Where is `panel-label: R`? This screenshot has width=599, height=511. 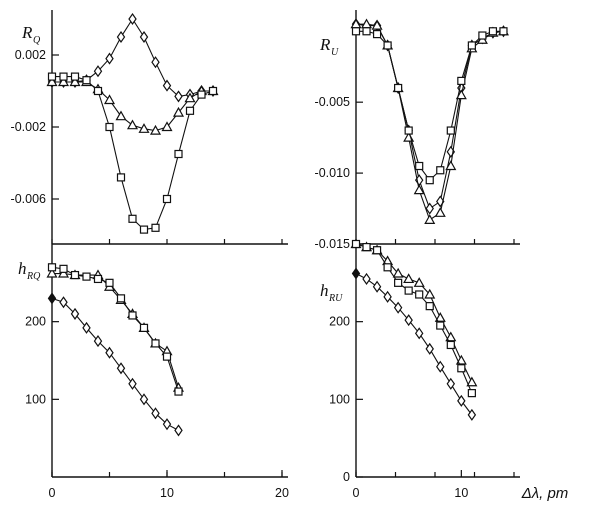 panel-label: R is located at coordinates (325, 44).